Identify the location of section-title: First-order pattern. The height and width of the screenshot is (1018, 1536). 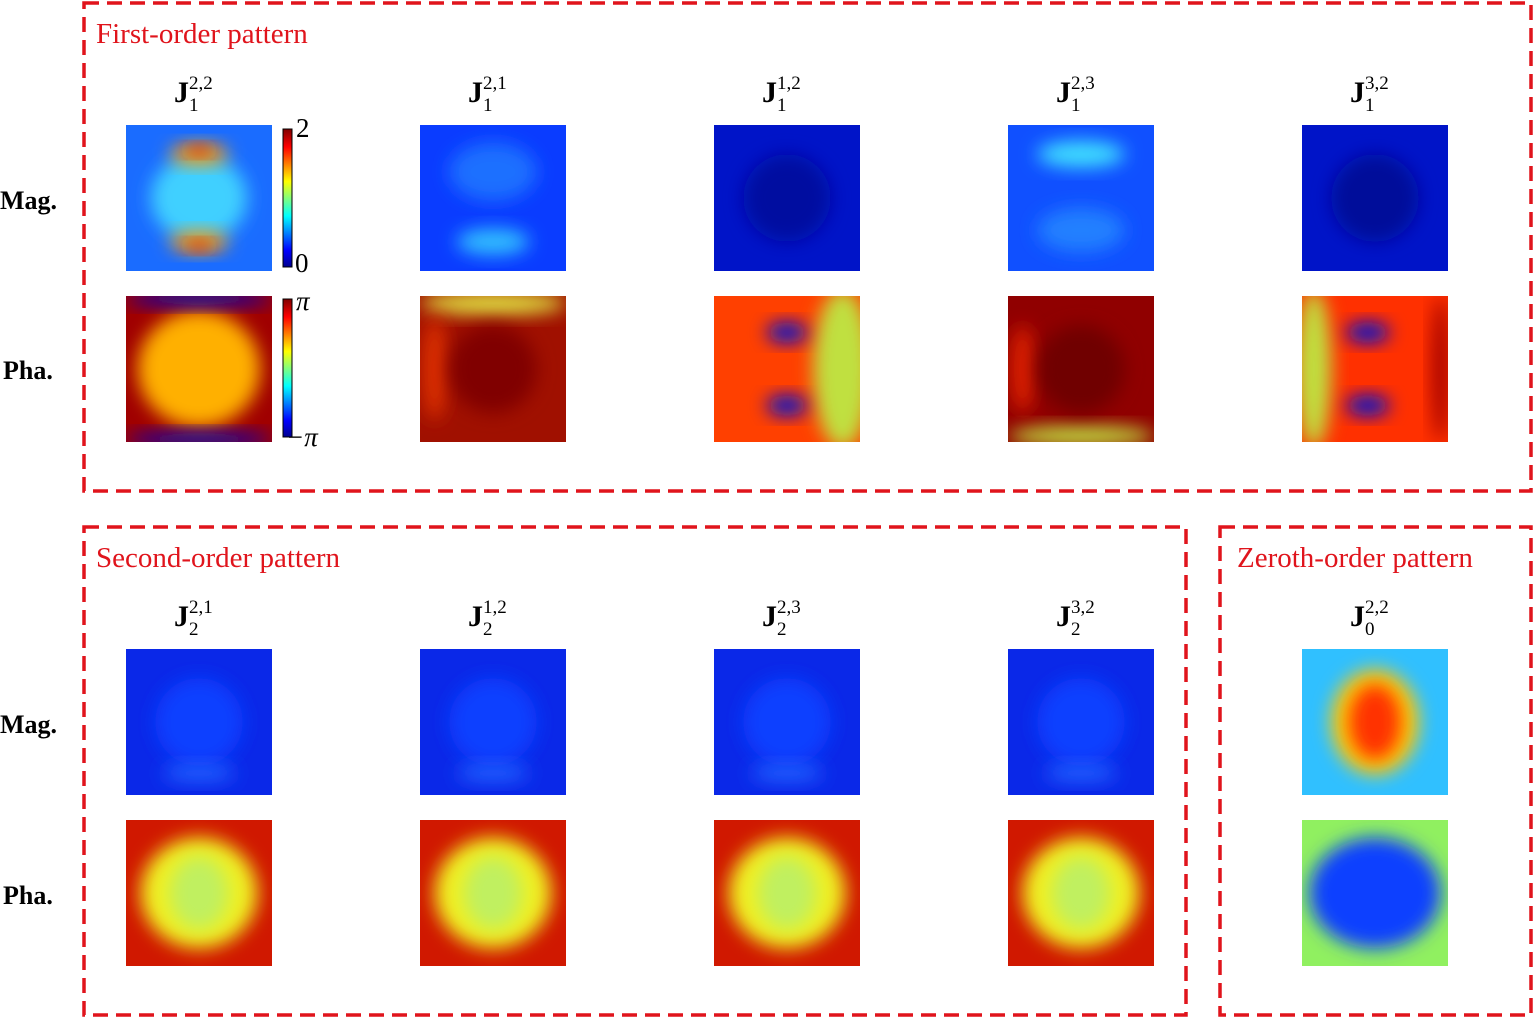
(202, 34).